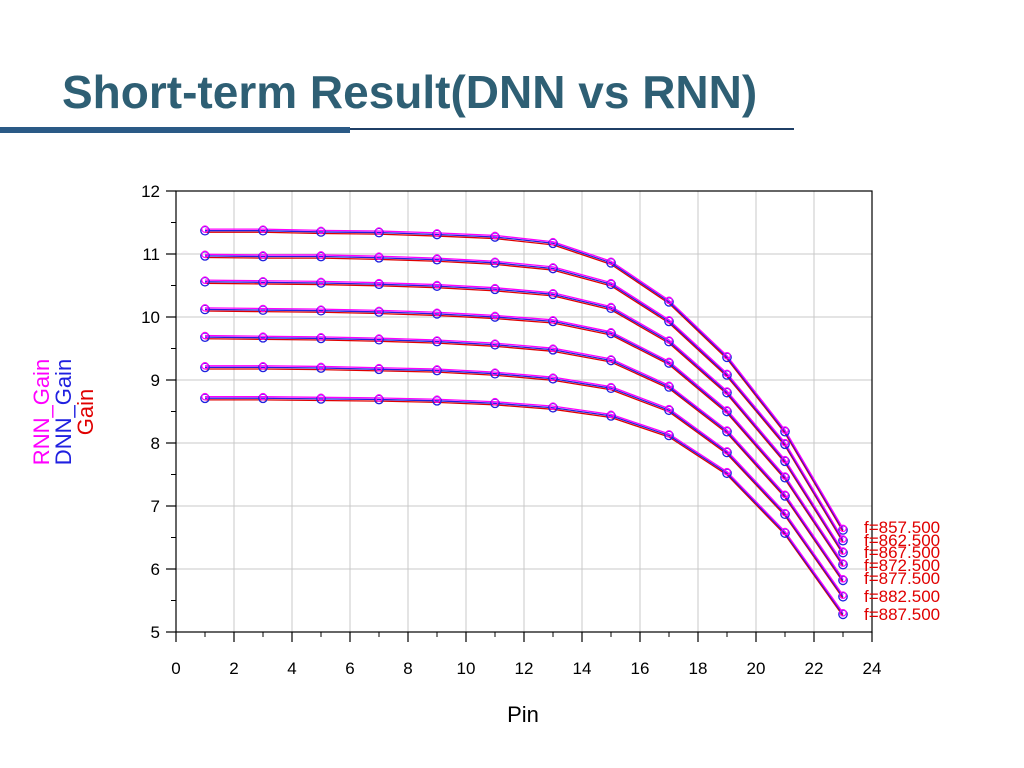  I want to click on series-label: f=887.500, so click(902, 614).